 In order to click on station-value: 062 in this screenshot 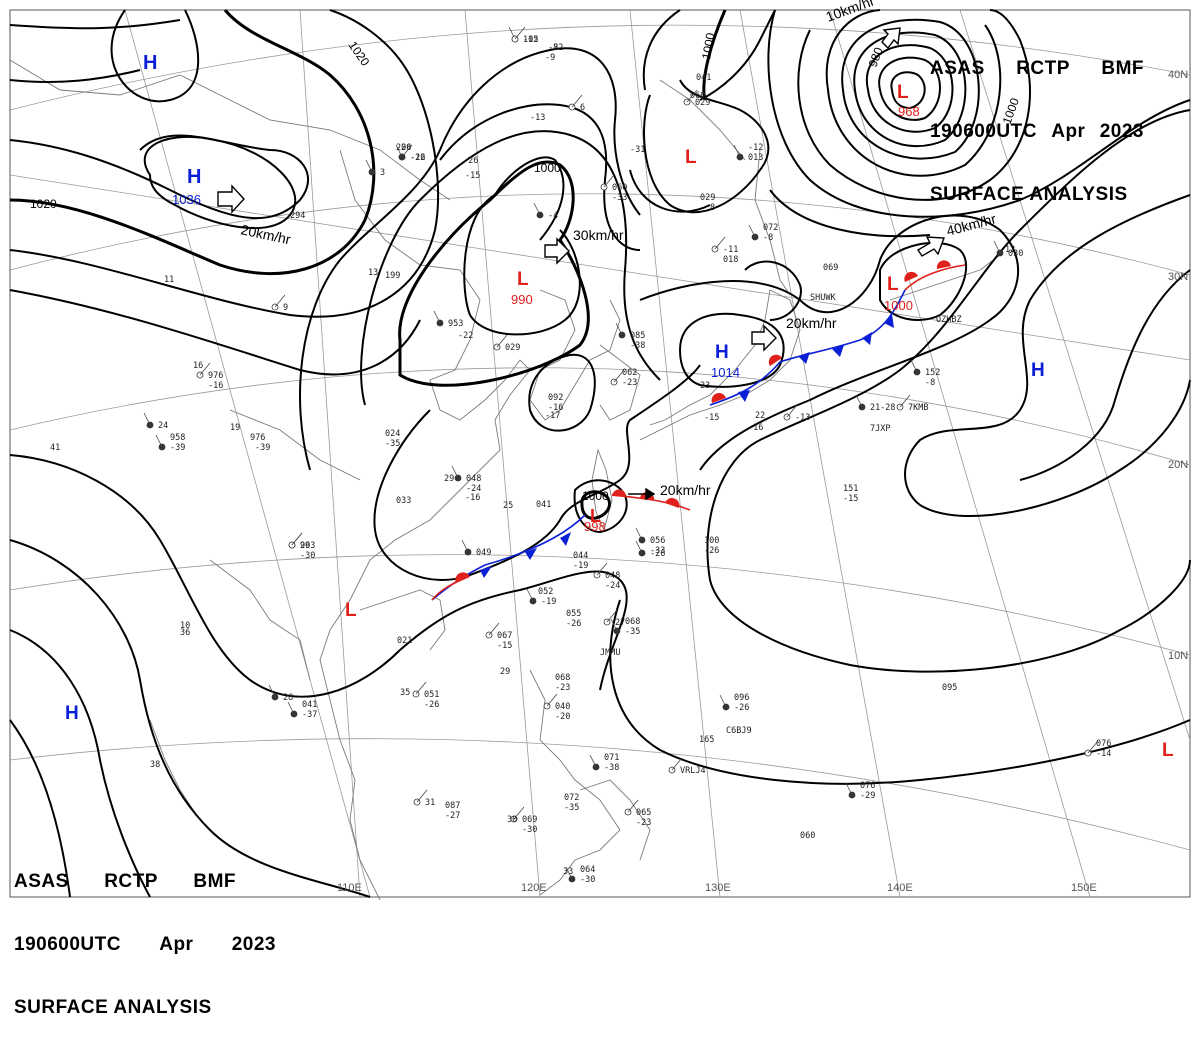, I will do `click(629, 373)`.